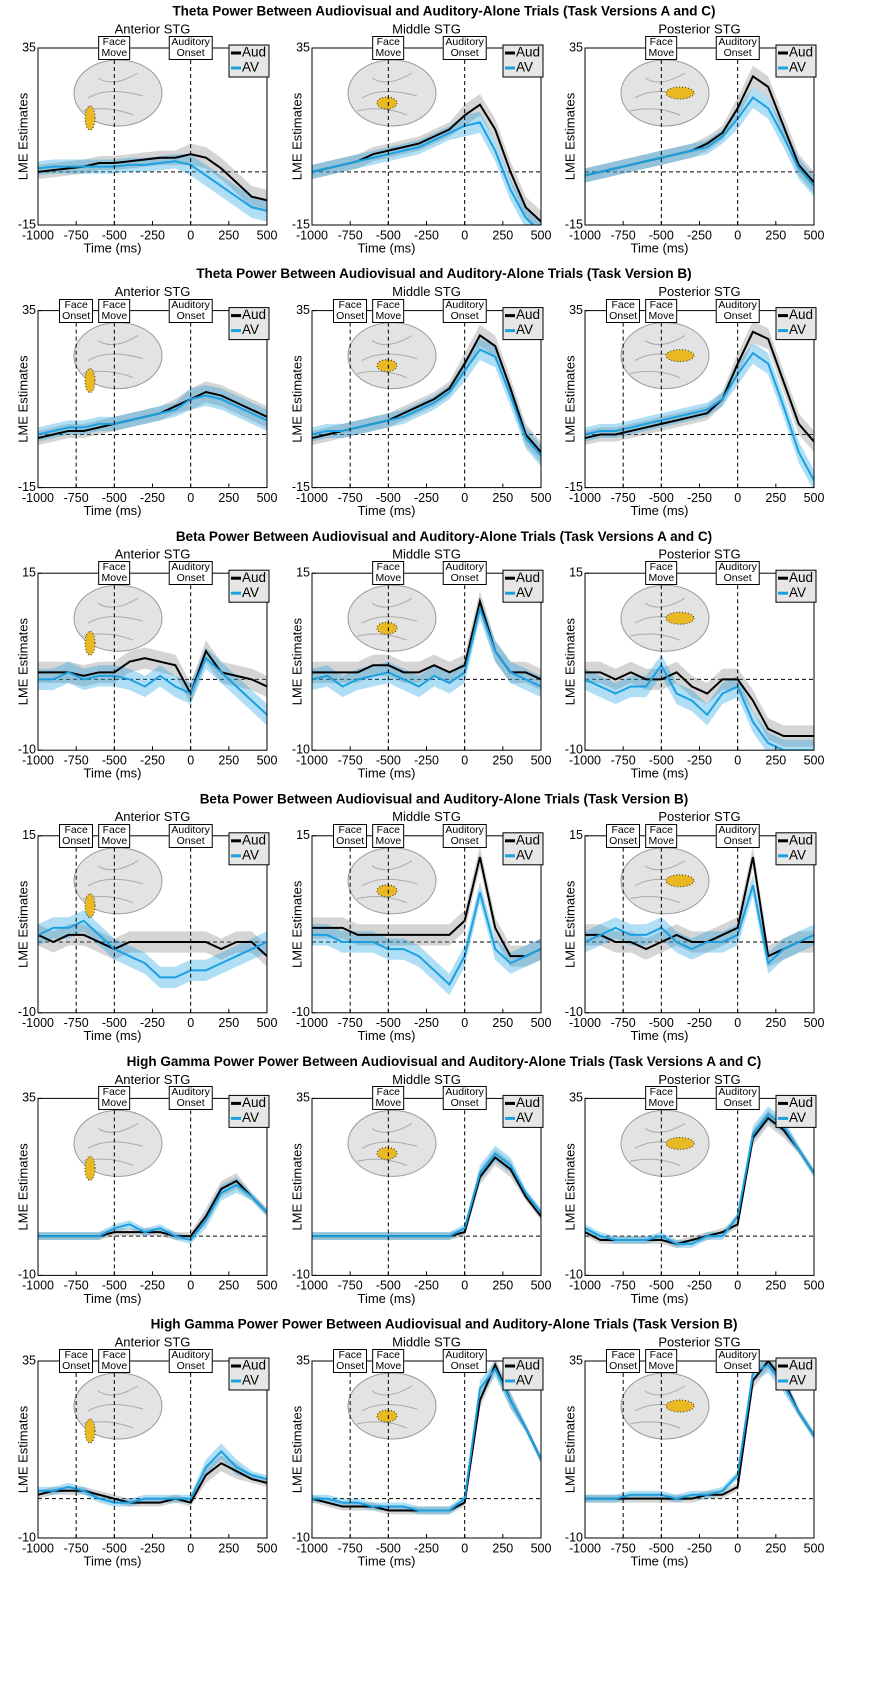  I want to click on y-tick-label: 35, so click(29, 1098).